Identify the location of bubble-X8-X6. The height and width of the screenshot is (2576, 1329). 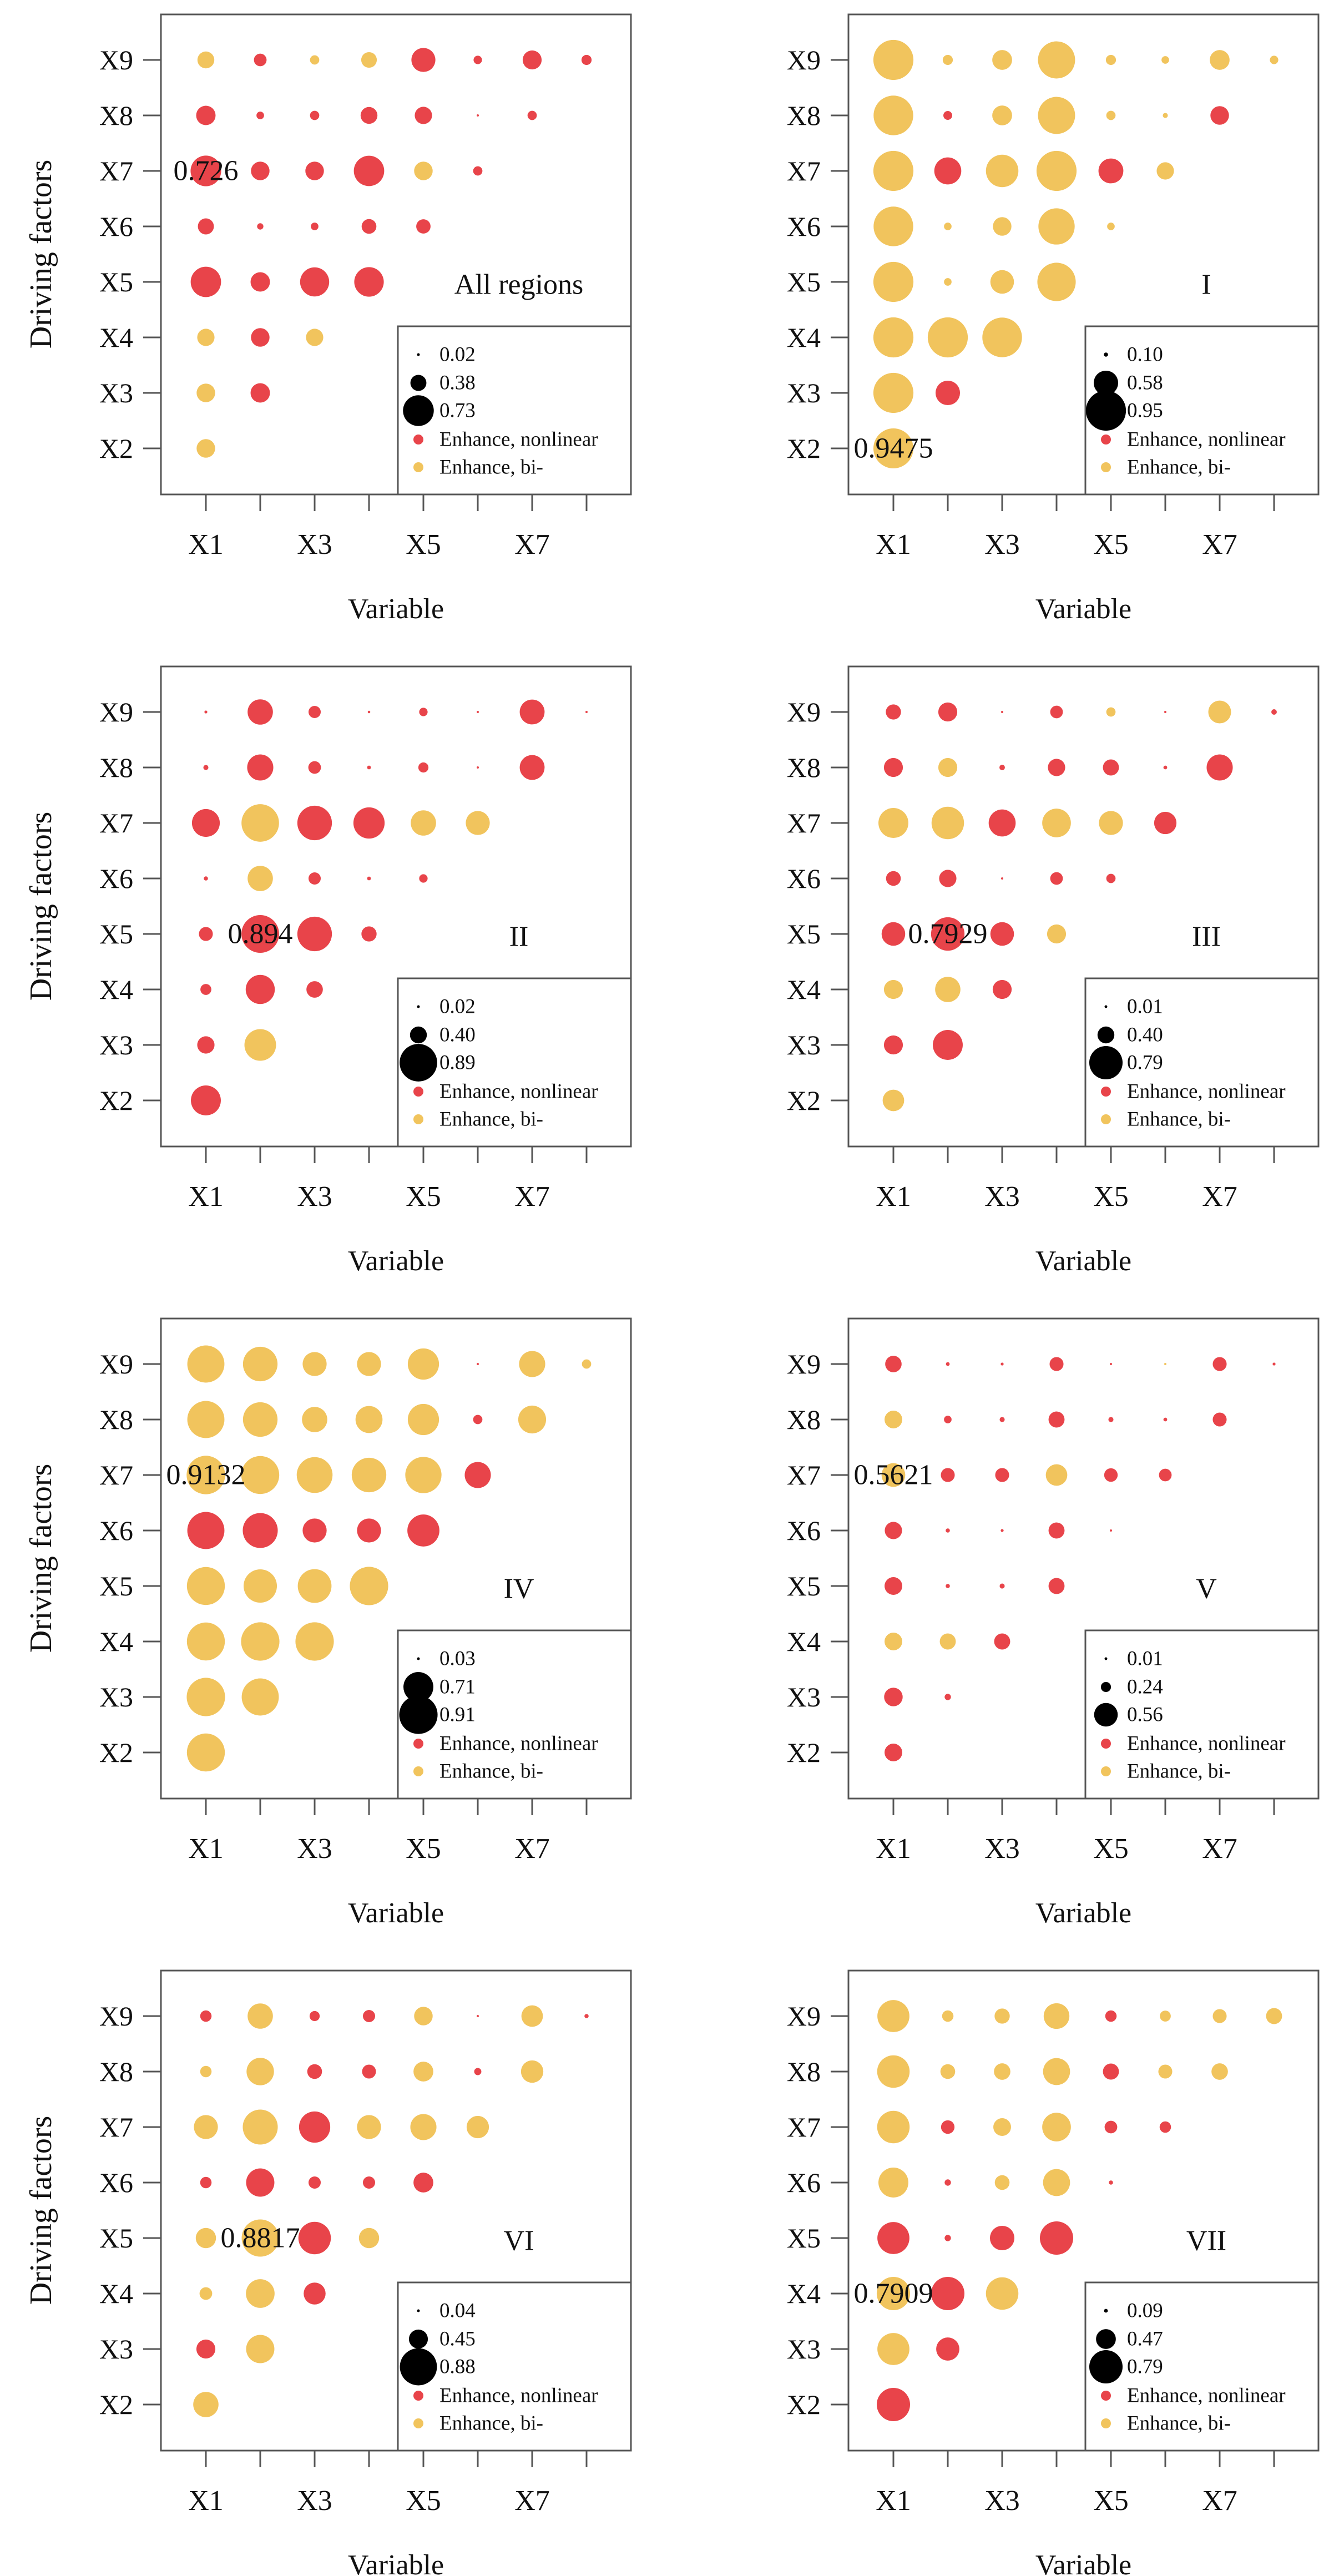
(1165, 767).